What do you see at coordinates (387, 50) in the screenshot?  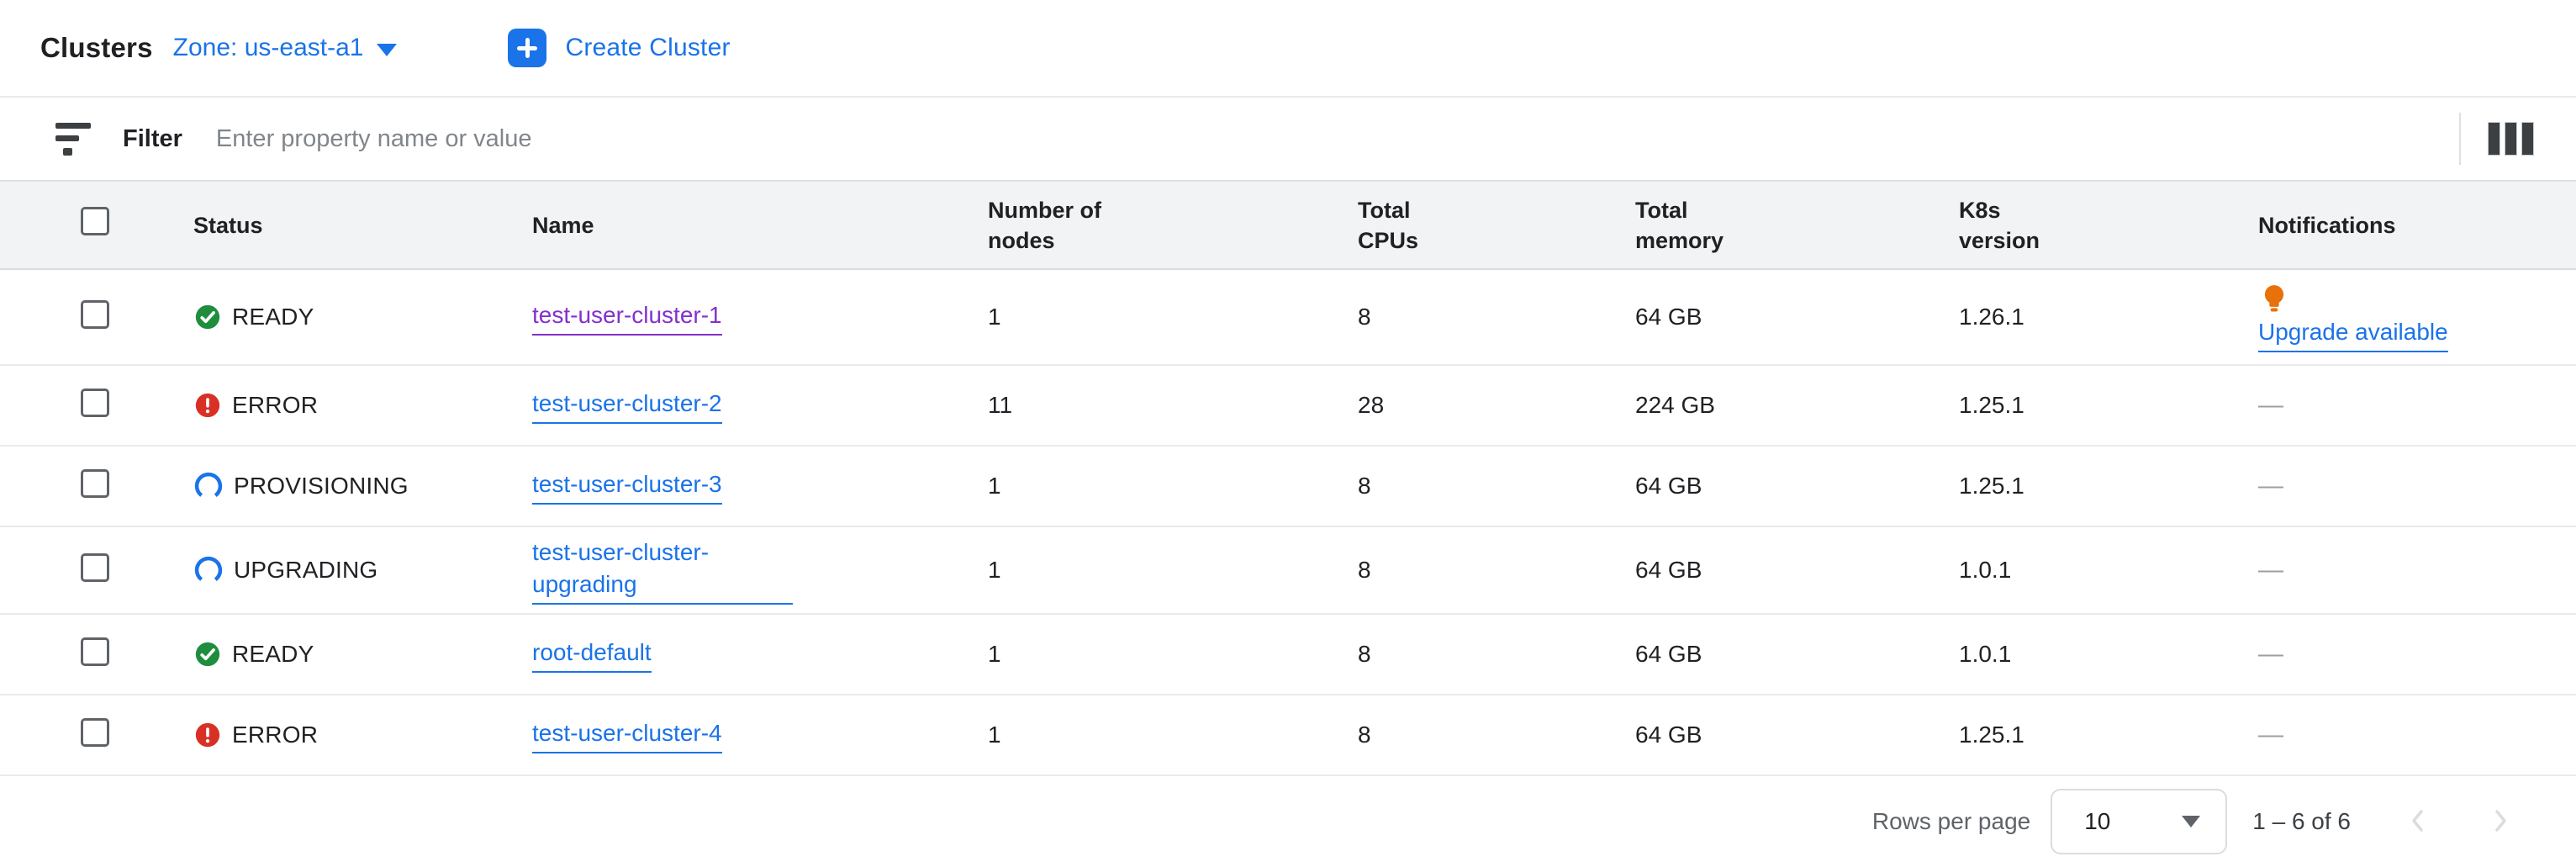 I see `caret-down-icon` at bounding box center [387, 50].